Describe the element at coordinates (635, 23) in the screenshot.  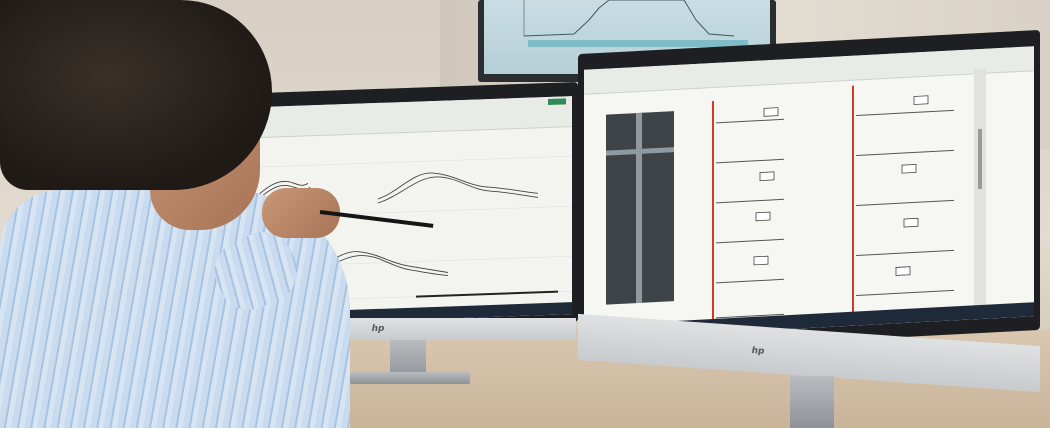
I see `tv-chart` at that location.